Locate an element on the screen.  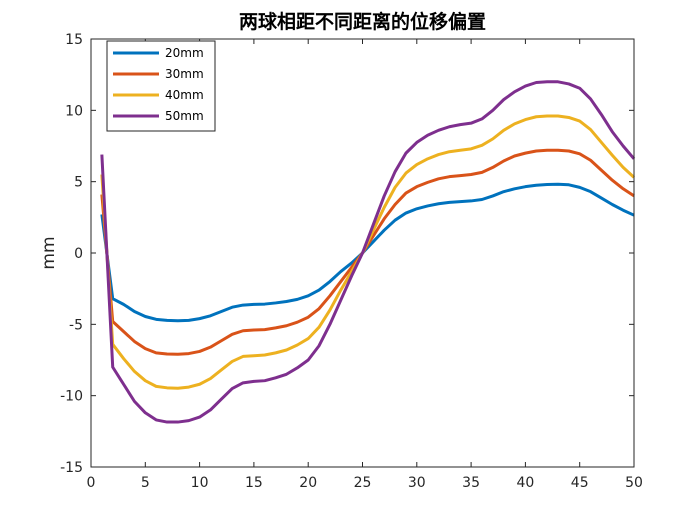
y-axis-label: mm is located at coordinates (49, 252).